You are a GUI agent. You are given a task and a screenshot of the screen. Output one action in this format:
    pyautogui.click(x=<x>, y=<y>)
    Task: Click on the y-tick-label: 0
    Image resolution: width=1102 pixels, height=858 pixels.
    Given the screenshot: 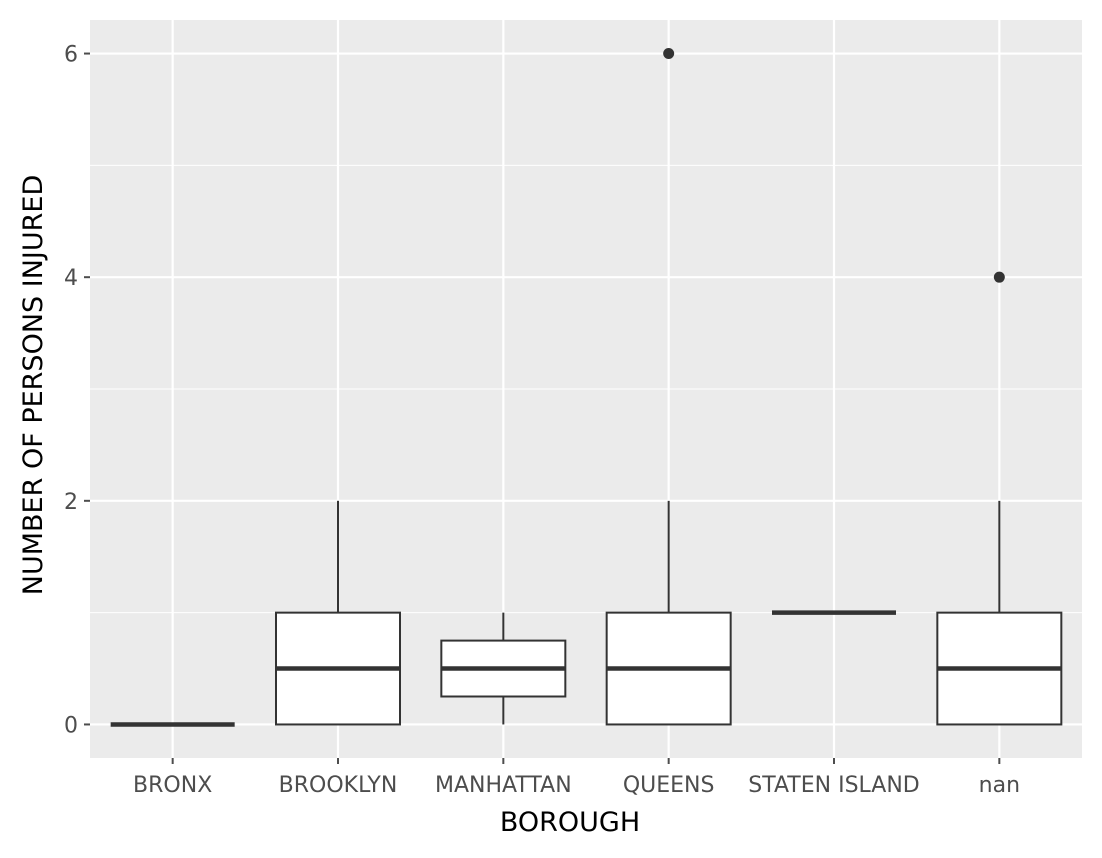 What is the action you would take?
    pyautogui.click(x=71, y=725)
    